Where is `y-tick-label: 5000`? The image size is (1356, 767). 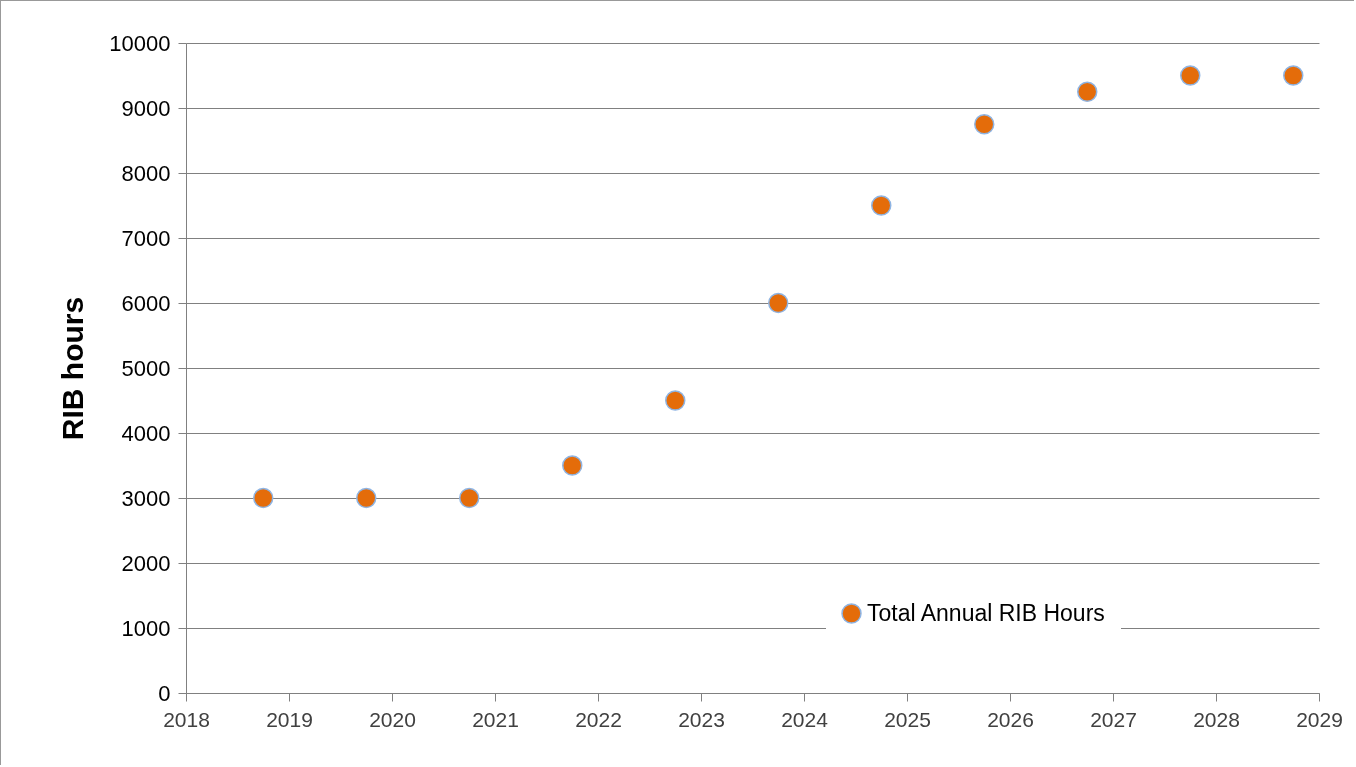 y-tick-label: 5000 is located at coordinates (146, 368).